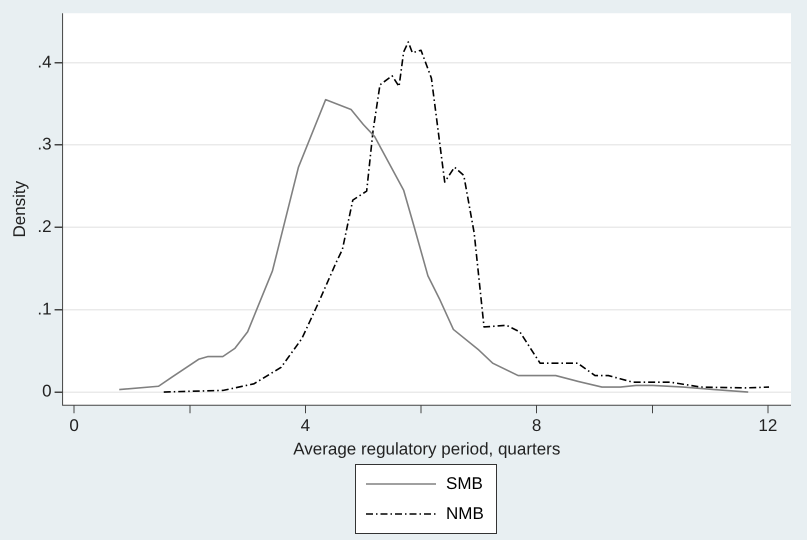  I want to click on x-tick-label: 12, so click(768, 426).